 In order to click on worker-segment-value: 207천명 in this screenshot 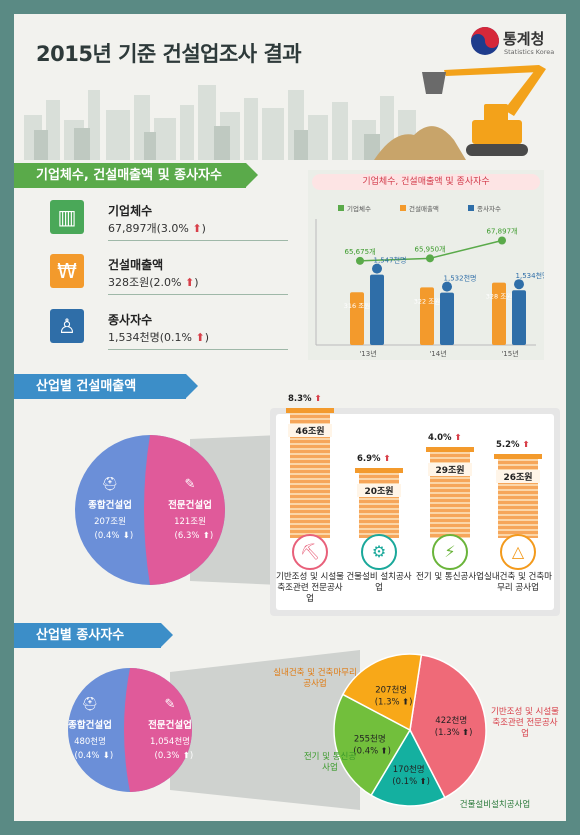, I will do `click(391, 690)`.